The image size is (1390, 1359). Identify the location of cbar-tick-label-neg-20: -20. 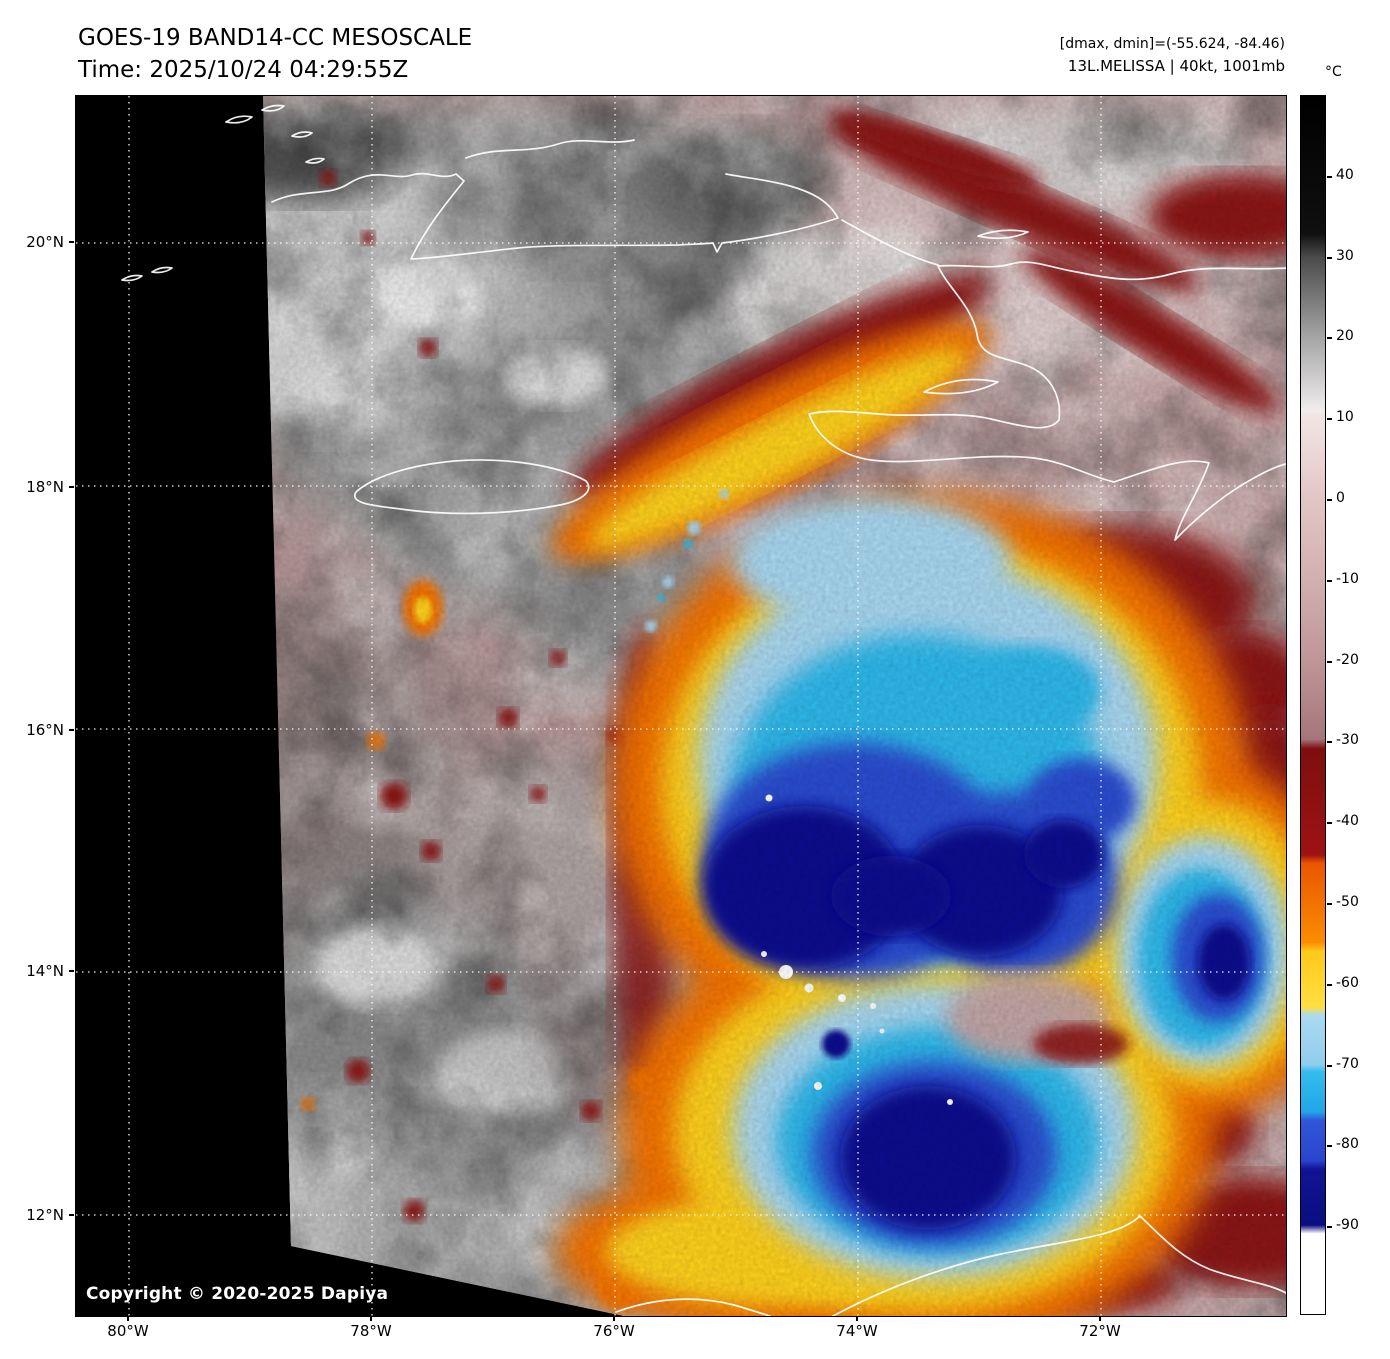
(1347, 660).